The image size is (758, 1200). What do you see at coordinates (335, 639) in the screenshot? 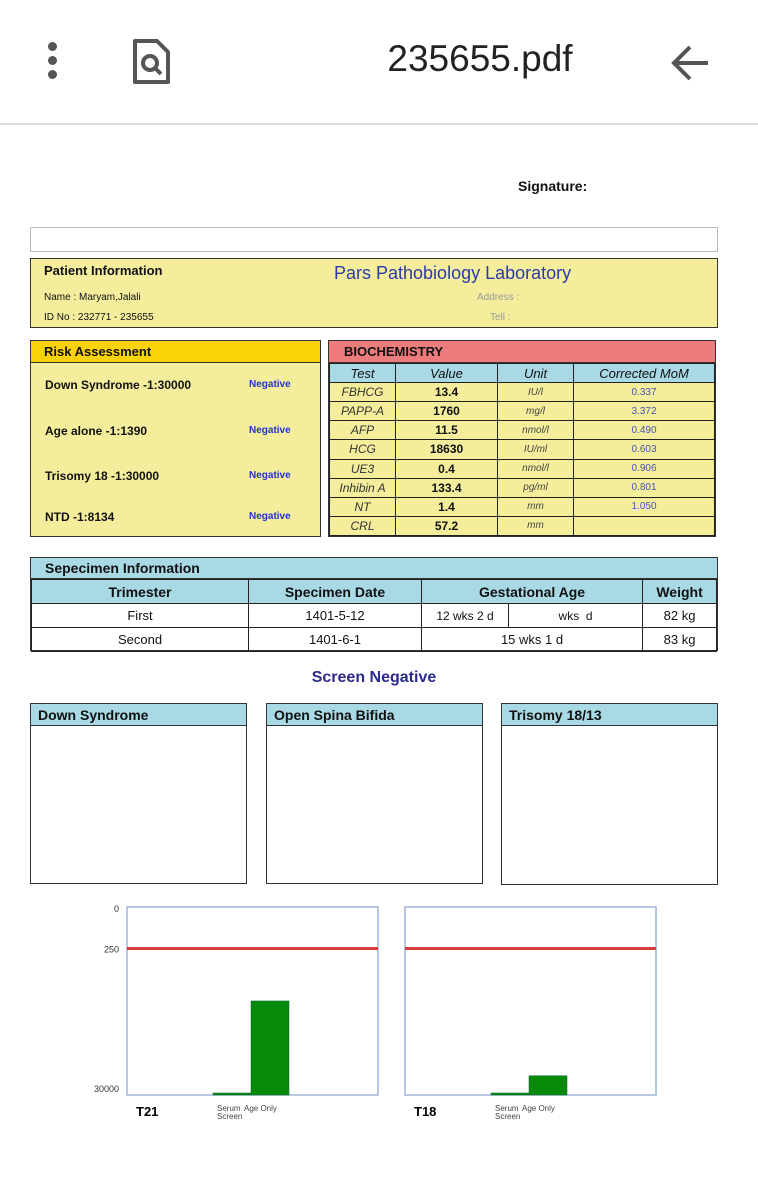
I see `cell: 1401-6-1` at bounding box center [335, 639].